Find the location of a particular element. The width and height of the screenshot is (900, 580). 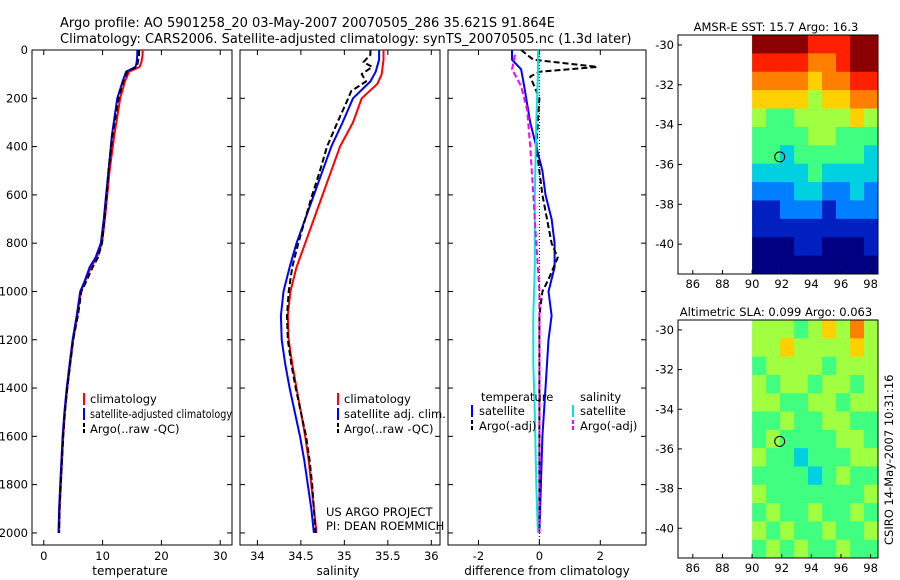

legend-label-sal-satellite: satellite is located at coordinates (603, 411).